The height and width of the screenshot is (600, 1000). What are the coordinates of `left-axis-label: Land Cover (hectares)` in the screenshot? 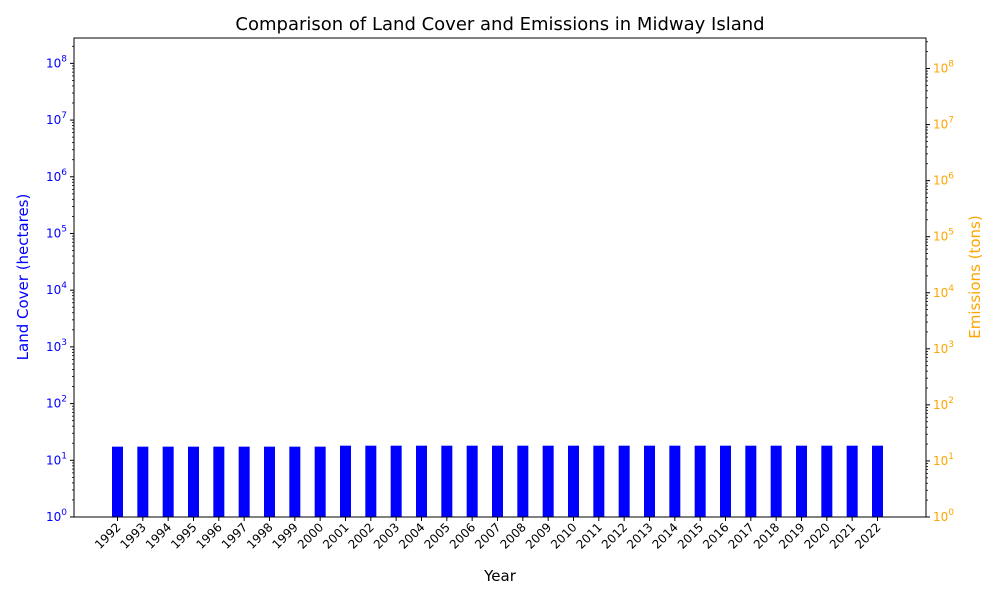 It's located at (23, 277).